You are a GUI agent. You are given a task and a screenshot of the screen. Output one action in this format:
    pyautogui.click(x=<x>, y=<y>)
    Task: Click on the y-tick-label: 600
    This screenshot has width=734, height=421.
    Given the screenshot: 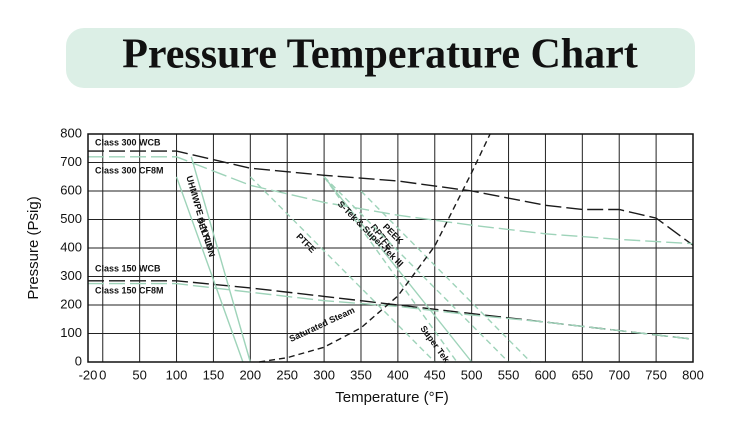 What is the action you would take?
    pyautogui.click(x=71, y=189)
    